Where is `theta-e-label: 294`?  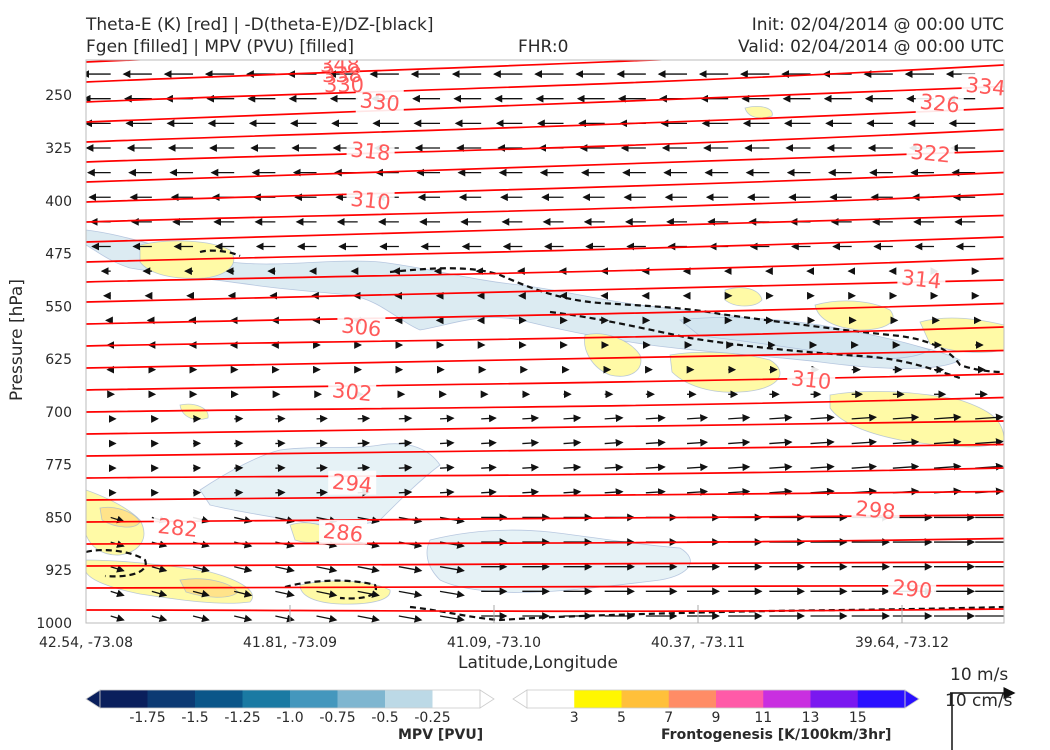
theta-e-label: 294 is located at coordinates (352, 484).